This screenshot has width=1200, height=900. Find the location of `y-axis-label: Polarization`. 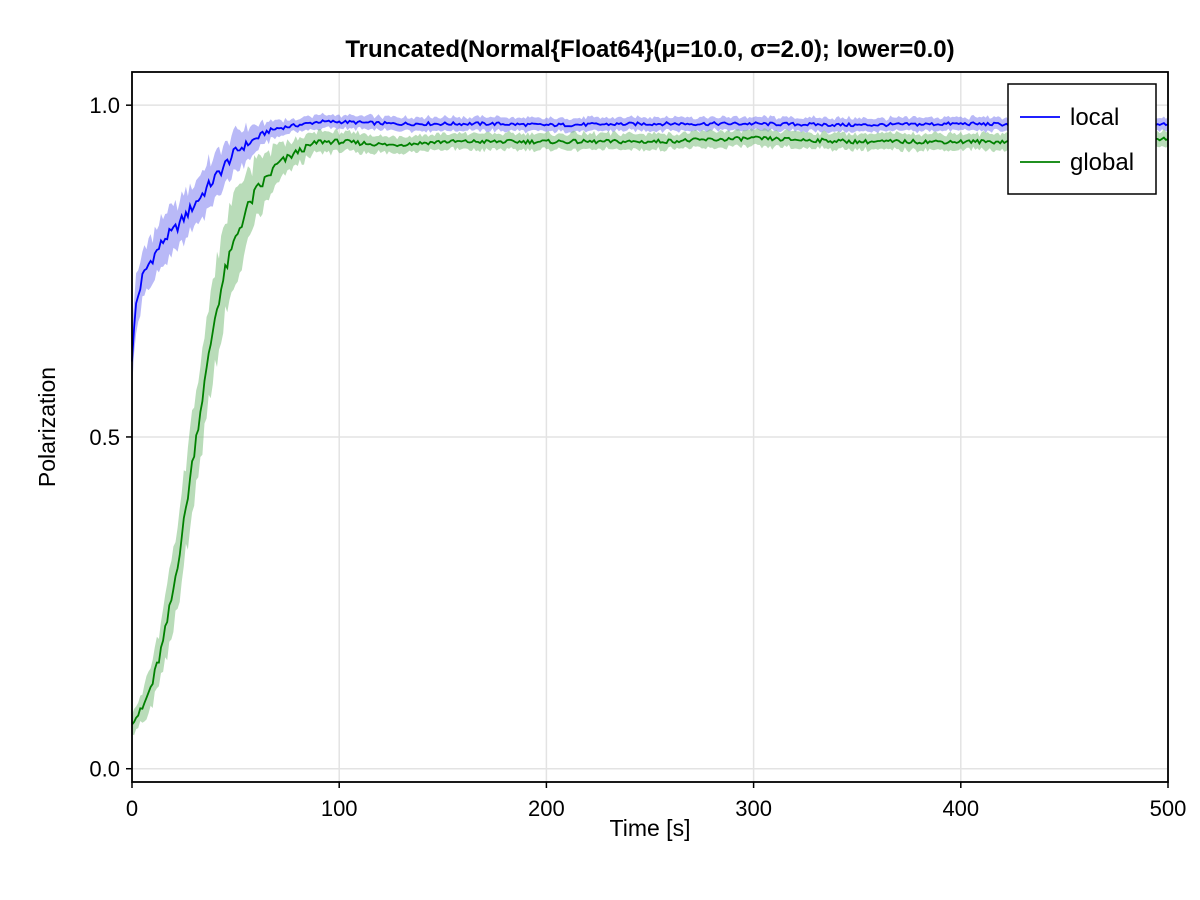

y-axis-label: Polarization is located at coordinates (47, 427).